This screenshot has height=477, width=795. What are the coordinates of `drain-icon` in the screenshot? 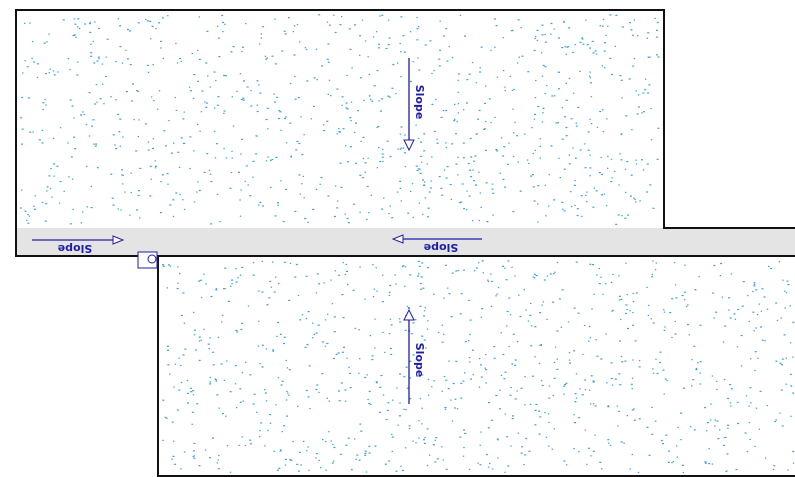 It's located at (147, 260).